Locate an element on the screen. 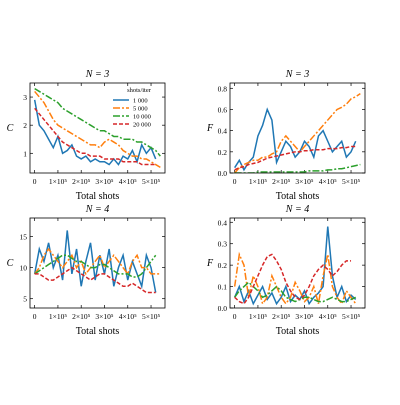 The height and width of the screenshot is (405, 400). y-tick-label: 0.6 is located at coordinates (223, 109).